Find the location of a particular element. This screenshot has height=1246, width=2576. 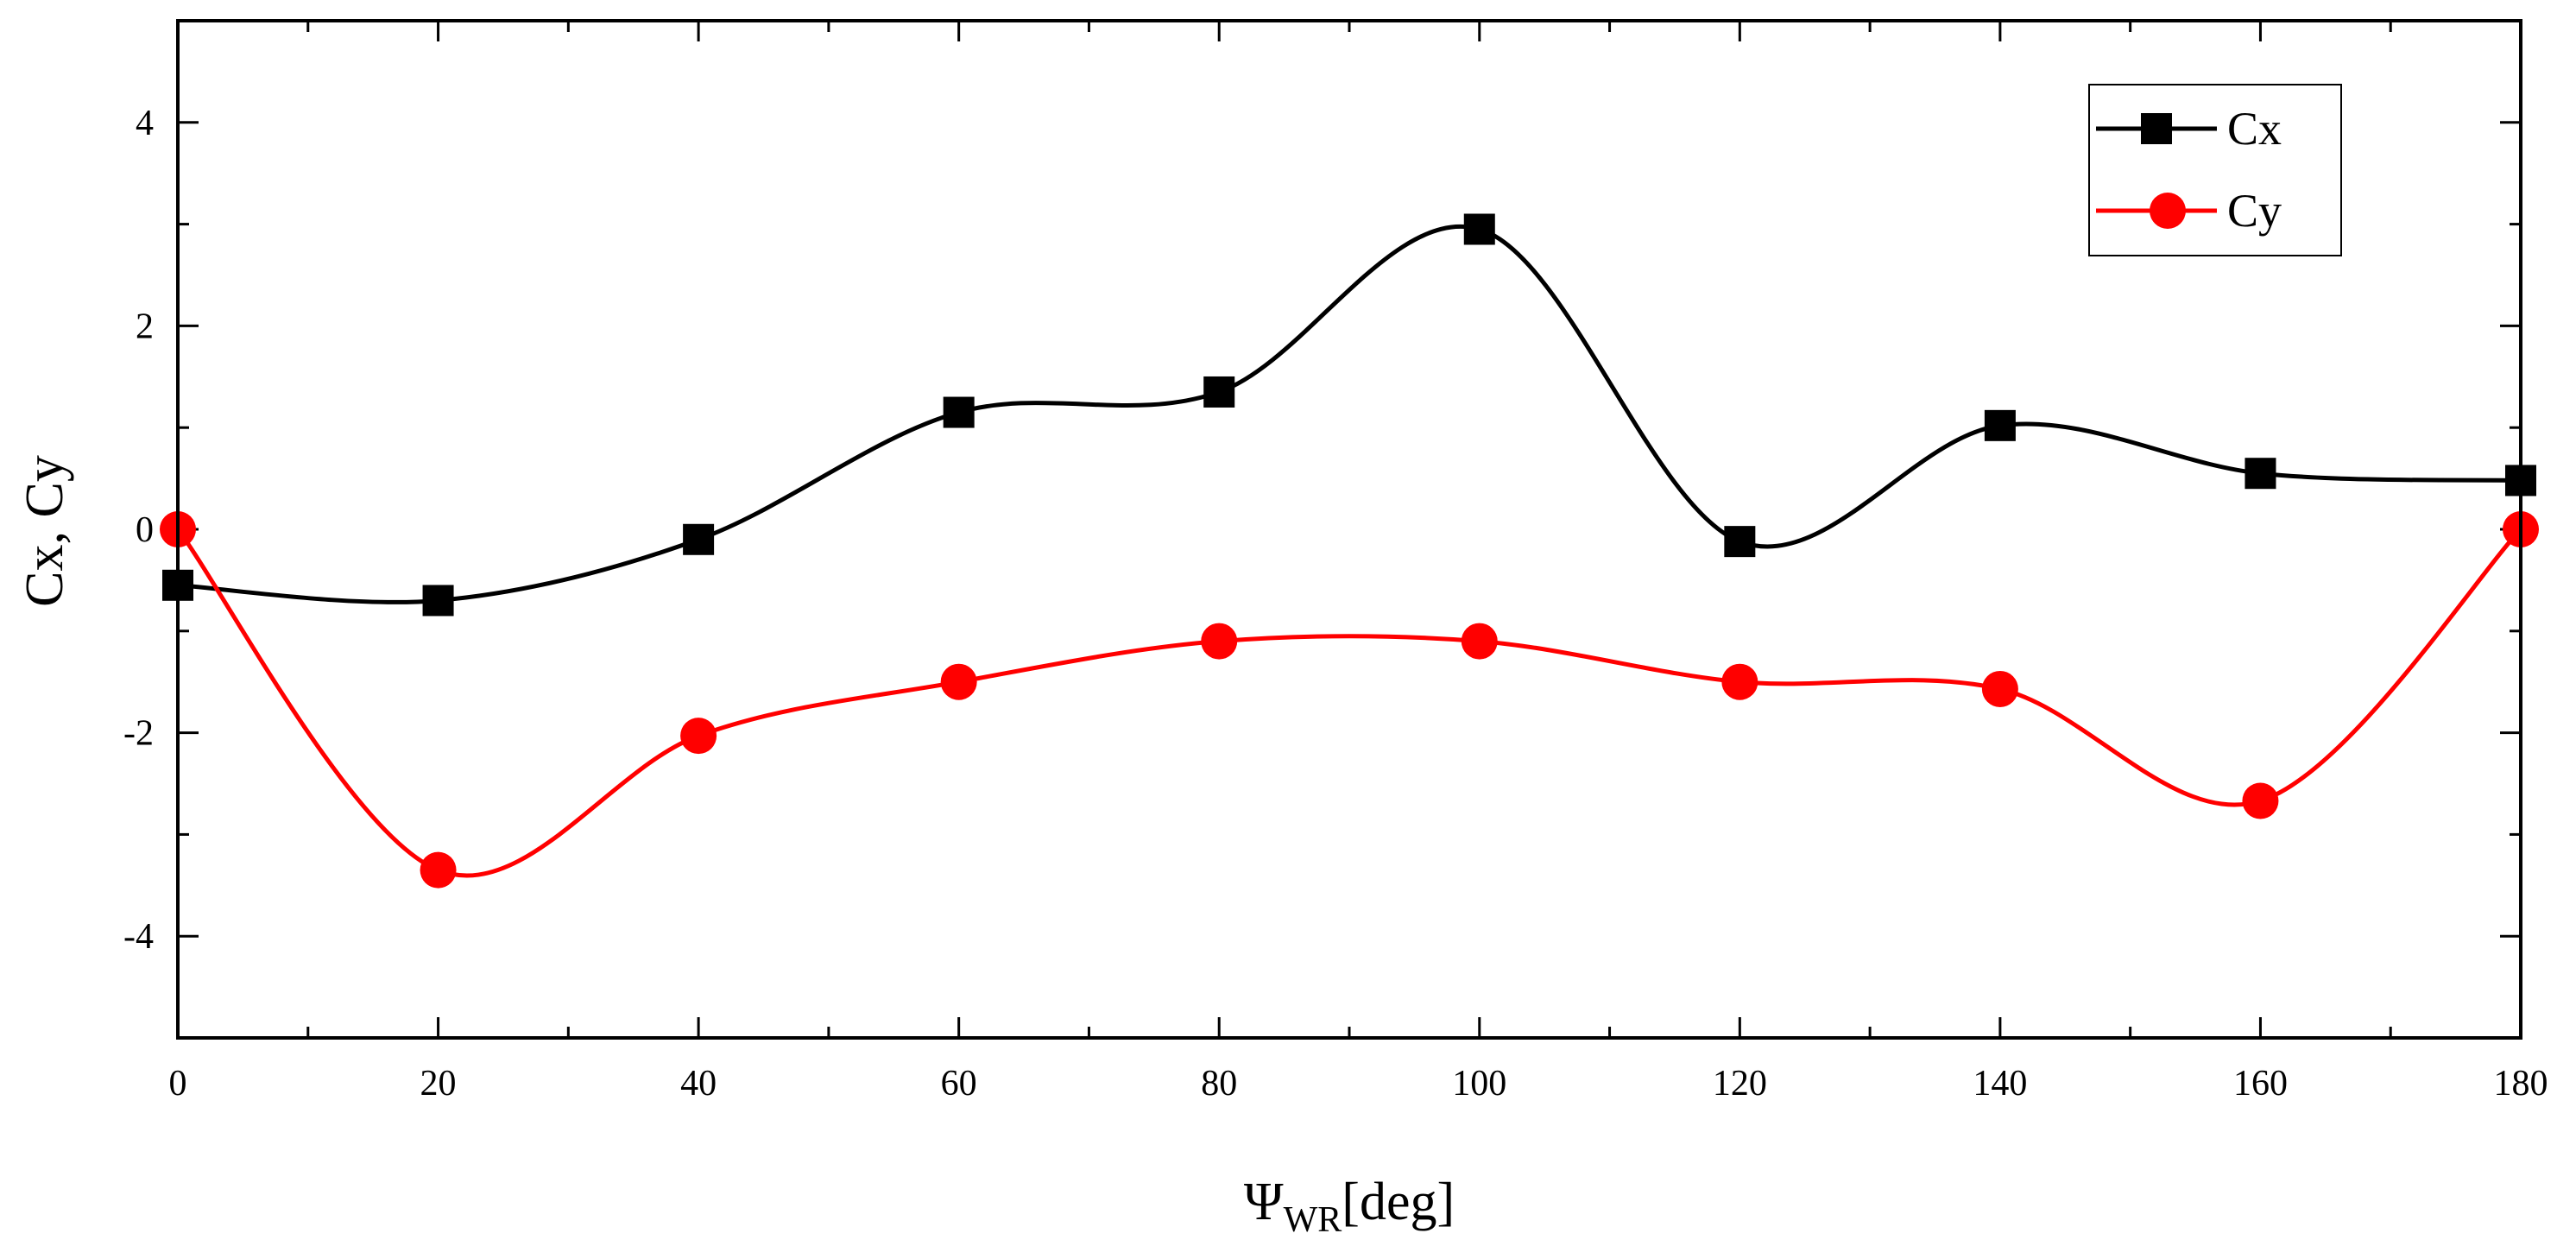

legend-marker-cx is located at coordinates (2156, 128).